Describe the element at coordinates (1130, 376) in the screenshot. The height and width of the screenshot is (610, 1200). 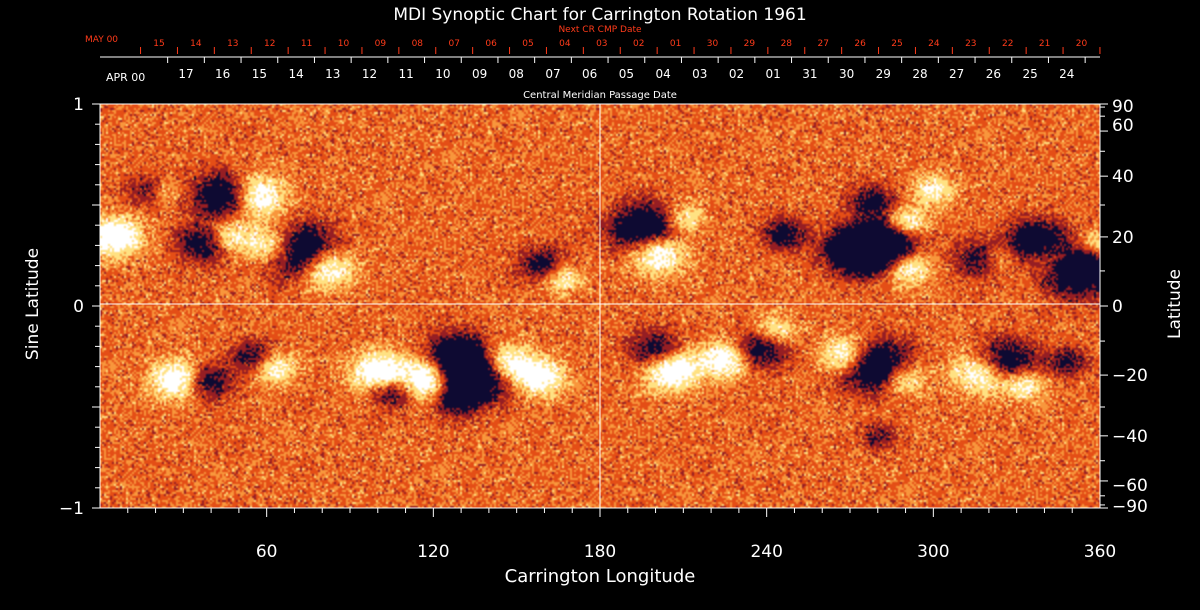
I see `right-y-tick-label: −20` at that location.